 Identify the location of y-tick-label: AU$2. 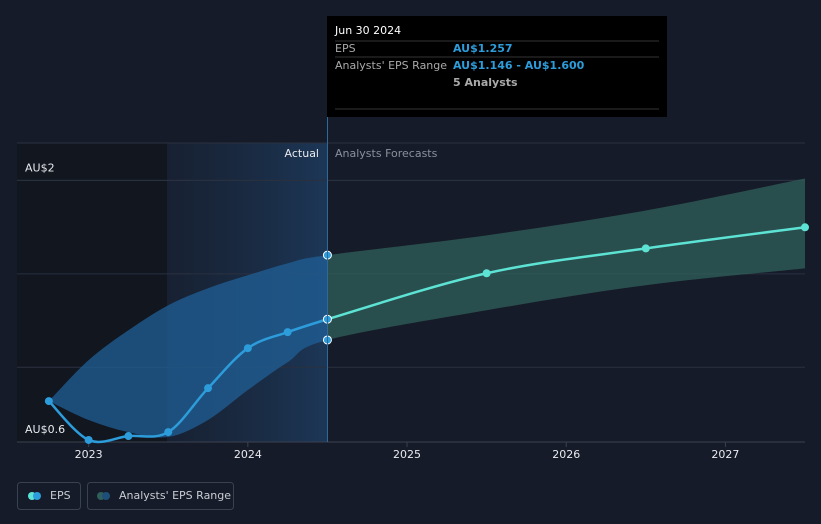
(40, 167).